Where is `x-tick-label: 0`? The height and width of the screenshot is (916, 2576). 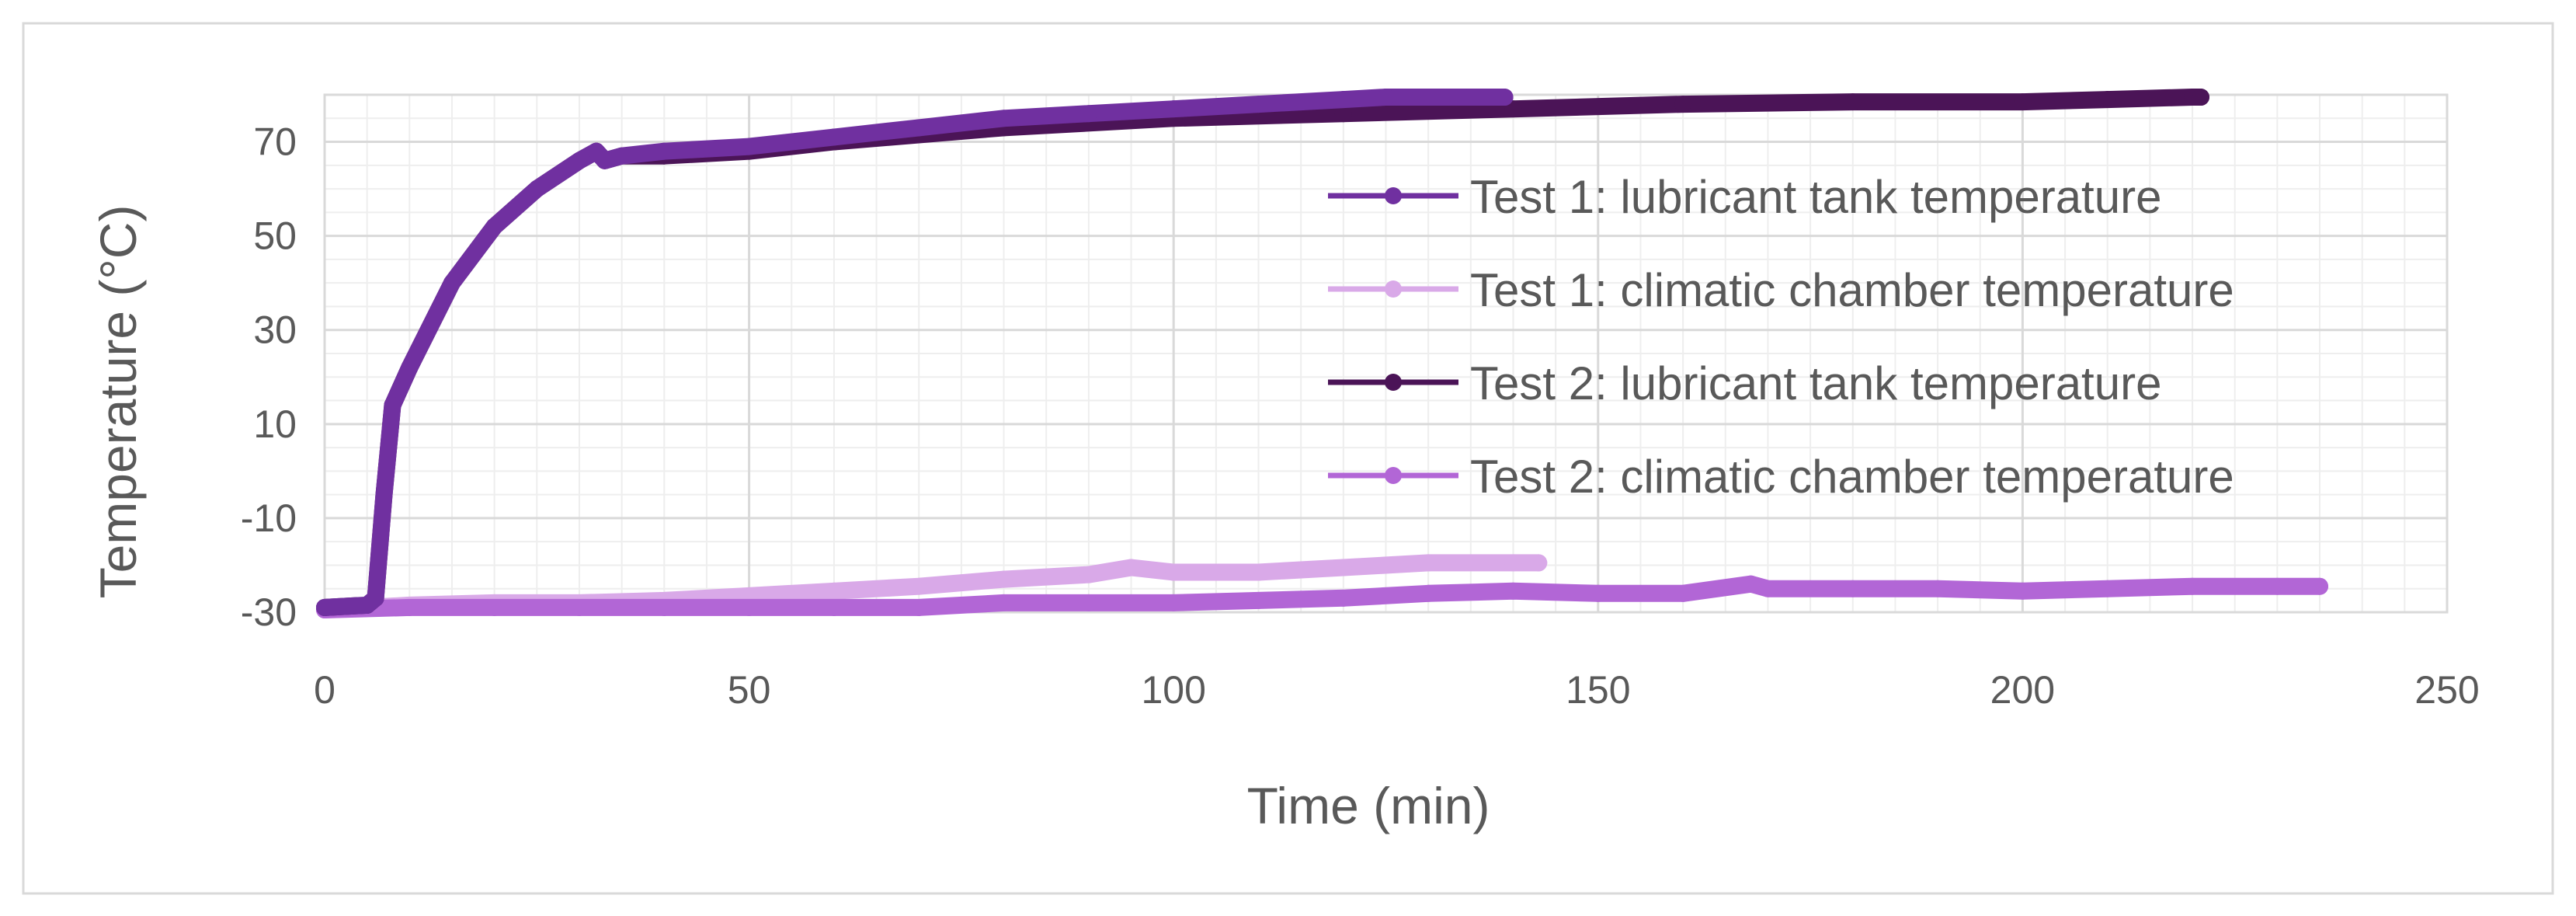
x-tick-label: 0 is located at coordinates (324, 690).